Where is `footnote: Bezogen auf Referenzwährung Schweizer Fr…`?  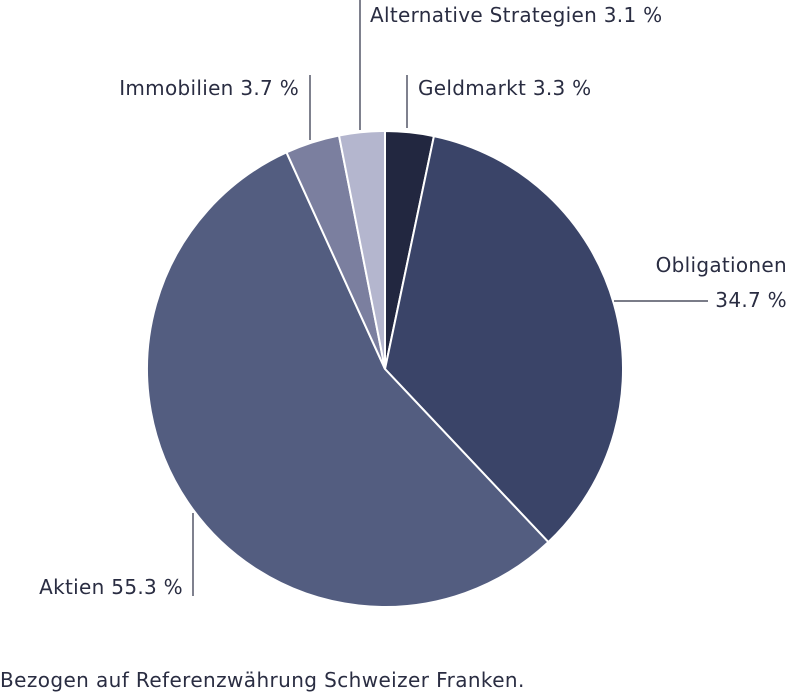
footnote: Bezogen auf Referenzwährung Schweizer Fr… is located at coordinates (262, 680).